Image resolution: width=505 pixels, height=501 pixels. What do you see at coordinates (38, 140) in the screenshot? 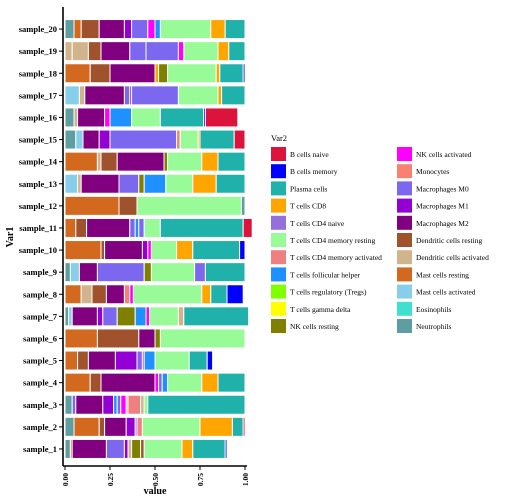
I see `y-tick-label: sample_15` at bounding box center [38, 140].